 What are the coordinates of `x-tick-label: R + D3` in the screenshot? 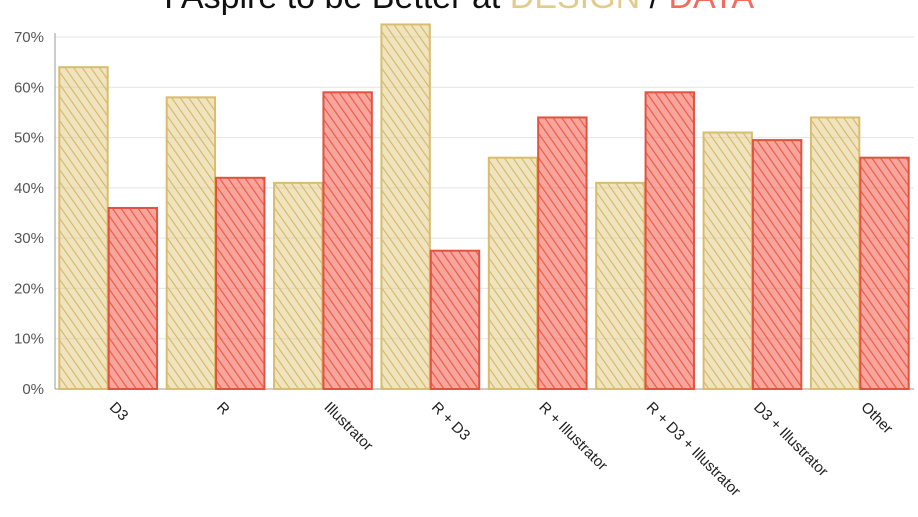 It's located at (450, 421).